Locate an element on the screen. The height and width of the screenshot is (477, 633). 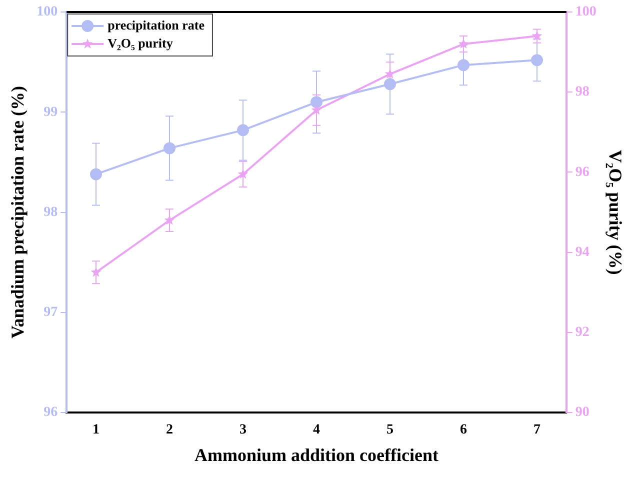
x-tick-label: 4 is located at coordinates (316, 430).